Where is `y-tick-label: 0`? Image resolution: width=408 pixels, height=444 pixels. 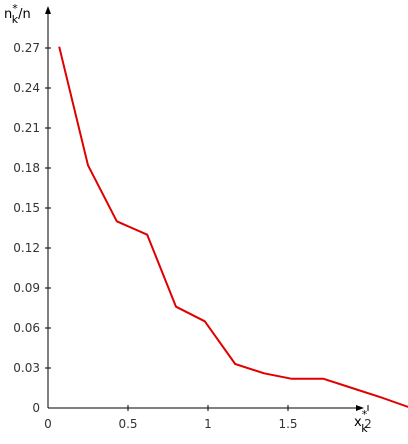
y-tick-label: 0 is located at coordinates (36, 408).